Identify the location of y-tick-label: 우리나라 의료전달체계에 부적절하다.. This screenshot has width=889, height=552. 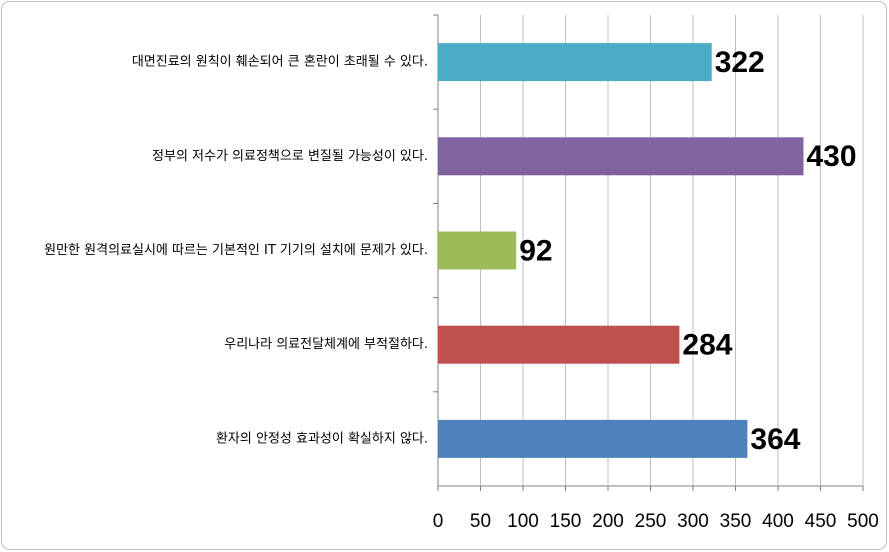
(326, 344).